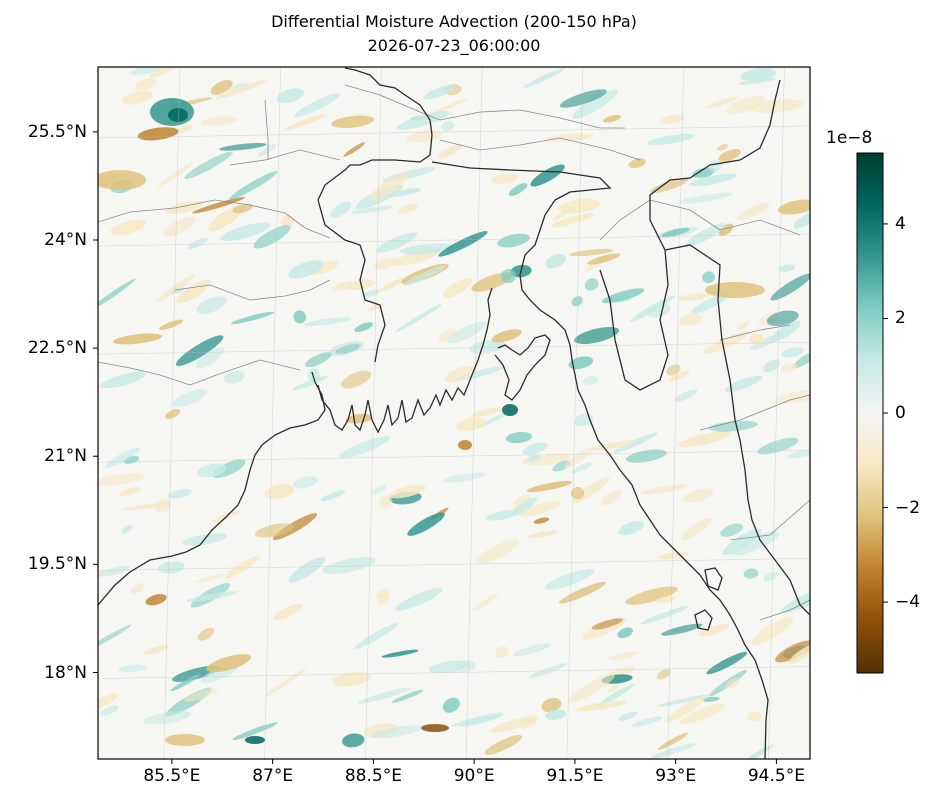  What do you see at coordinates (474, 761) in the screenshot?
I see `lon-tick-marks` at bounding box center [474, 761].